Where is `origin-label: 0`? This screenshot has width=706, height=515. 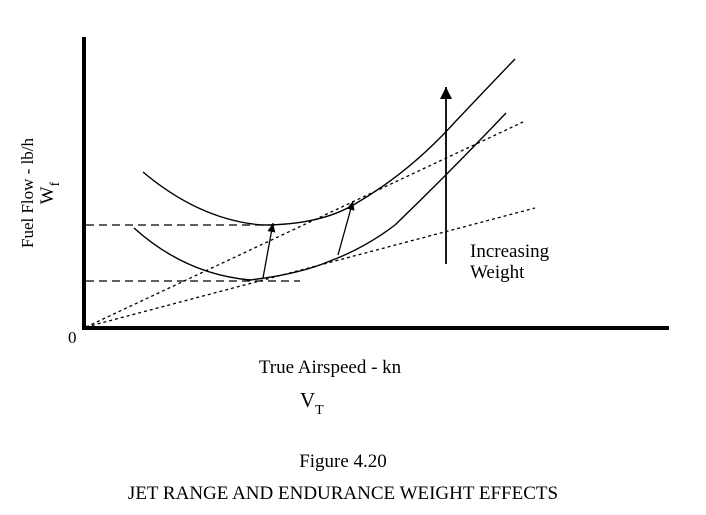 origin-label: 0 is located at coordinates (72, 337).